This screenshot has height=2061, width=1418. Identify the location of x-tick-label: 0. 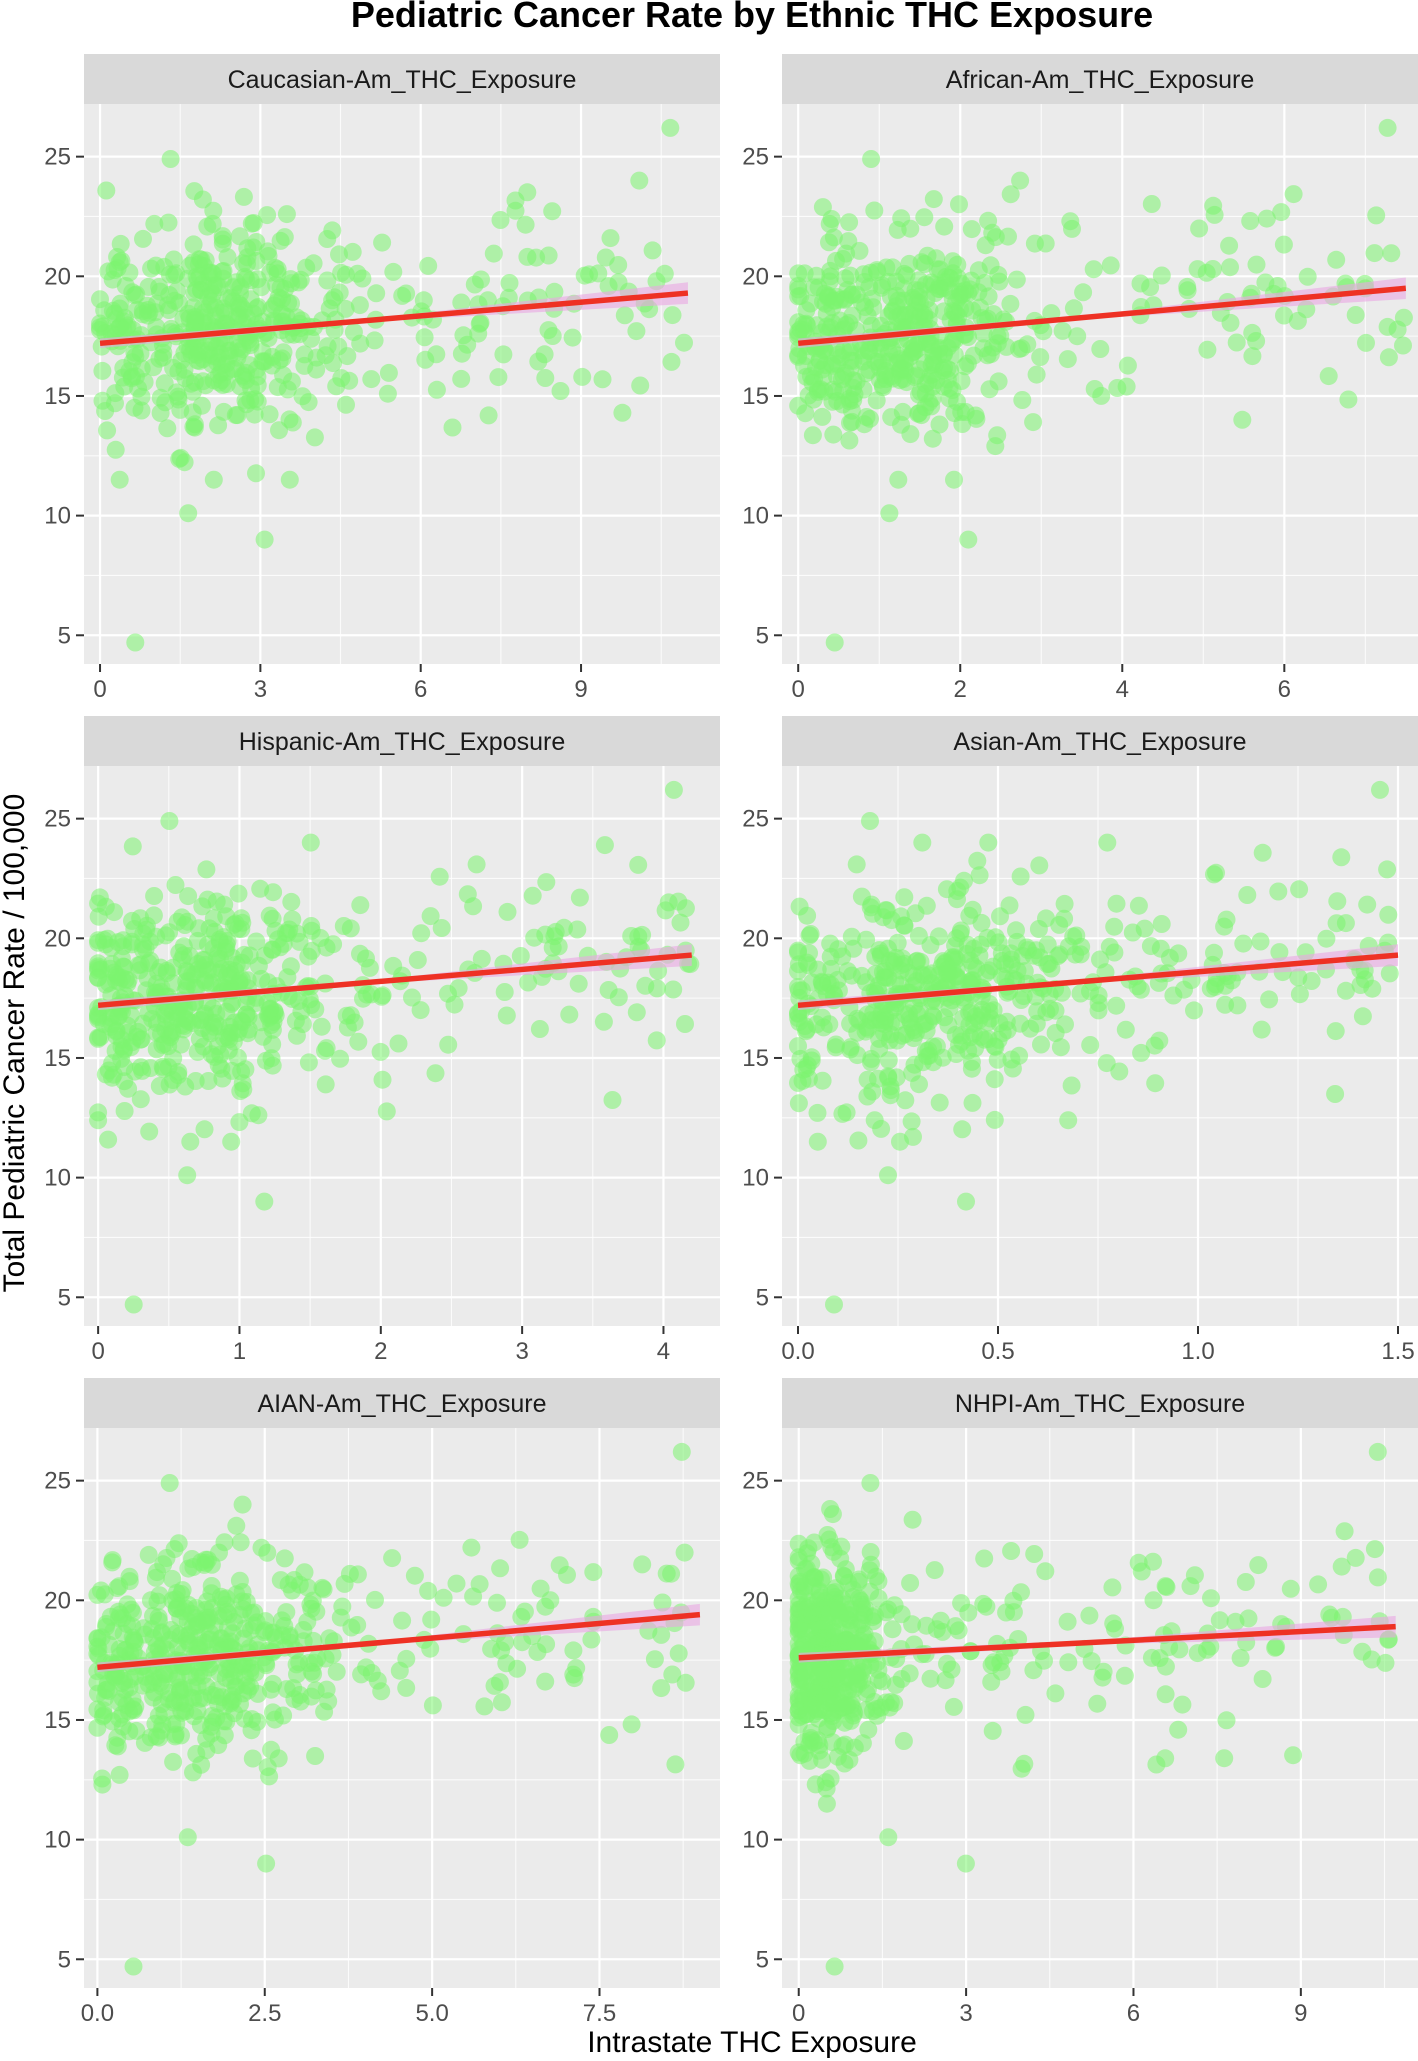
(99, 689).